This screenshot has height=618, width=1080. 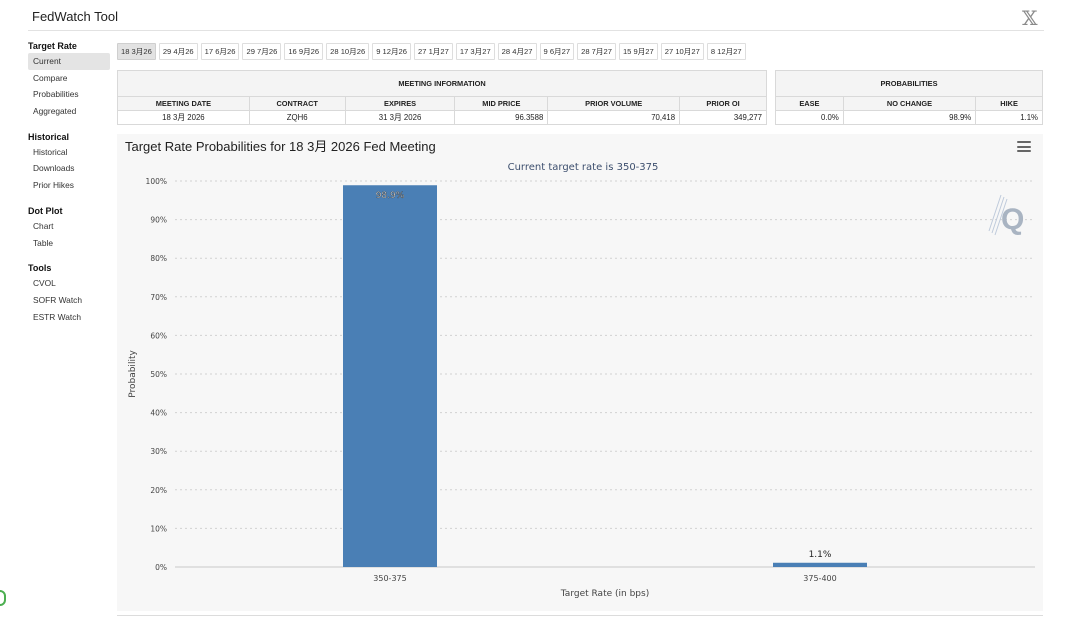 What do you see at coordinates (604, 594) in the screenshot?
I see `x-axis-title: Target Rate (in bps)` at bounding box center [604, 594].